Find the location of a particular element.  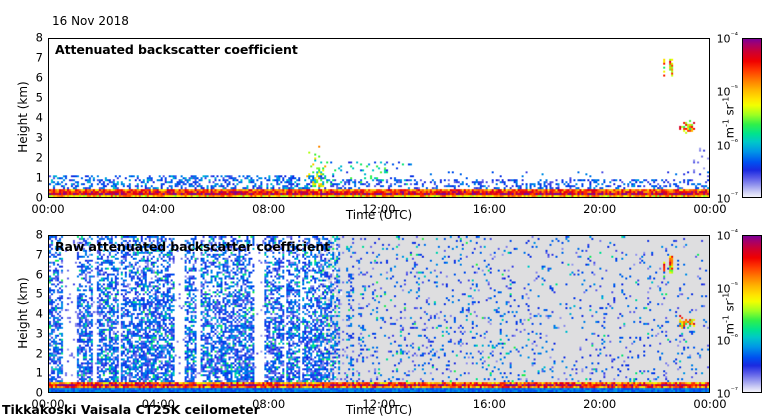

colorbar-ticks-top: 10⁻⁴ 10⁻⁵ 10⁻⁶ 10⁻⁷ is located at coordinates (725, 118).